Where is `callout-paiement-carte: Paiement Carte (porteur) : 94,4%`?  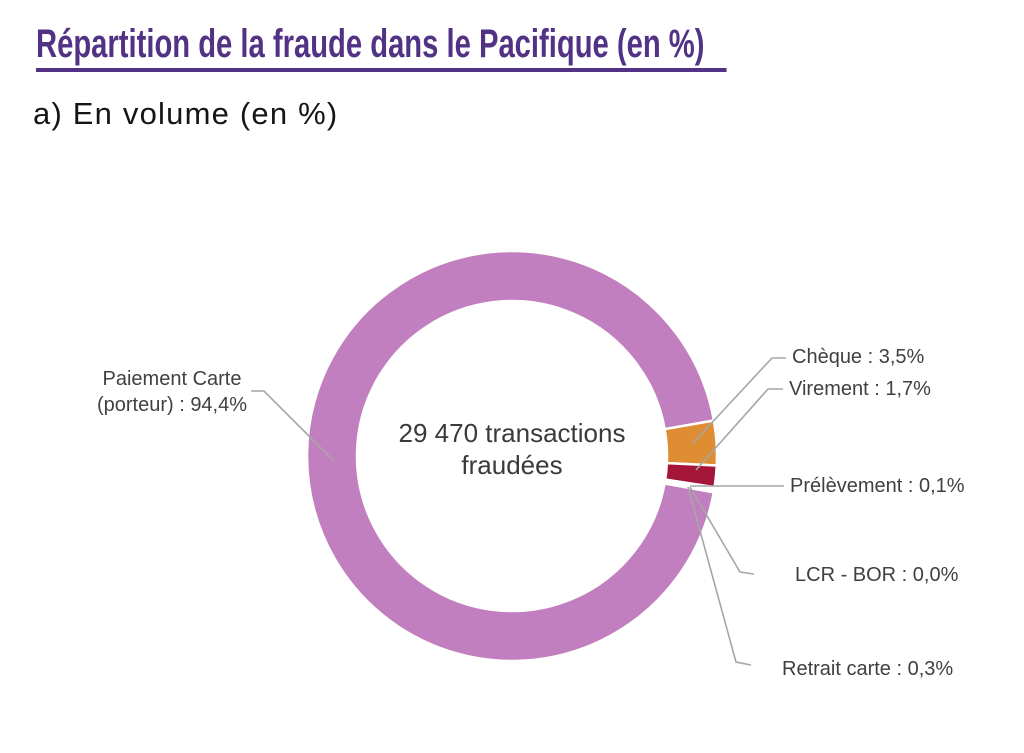
callout-paiement-carte: Paiement Carte (porteur) : 94,4% is located at coordinates (172, 392).